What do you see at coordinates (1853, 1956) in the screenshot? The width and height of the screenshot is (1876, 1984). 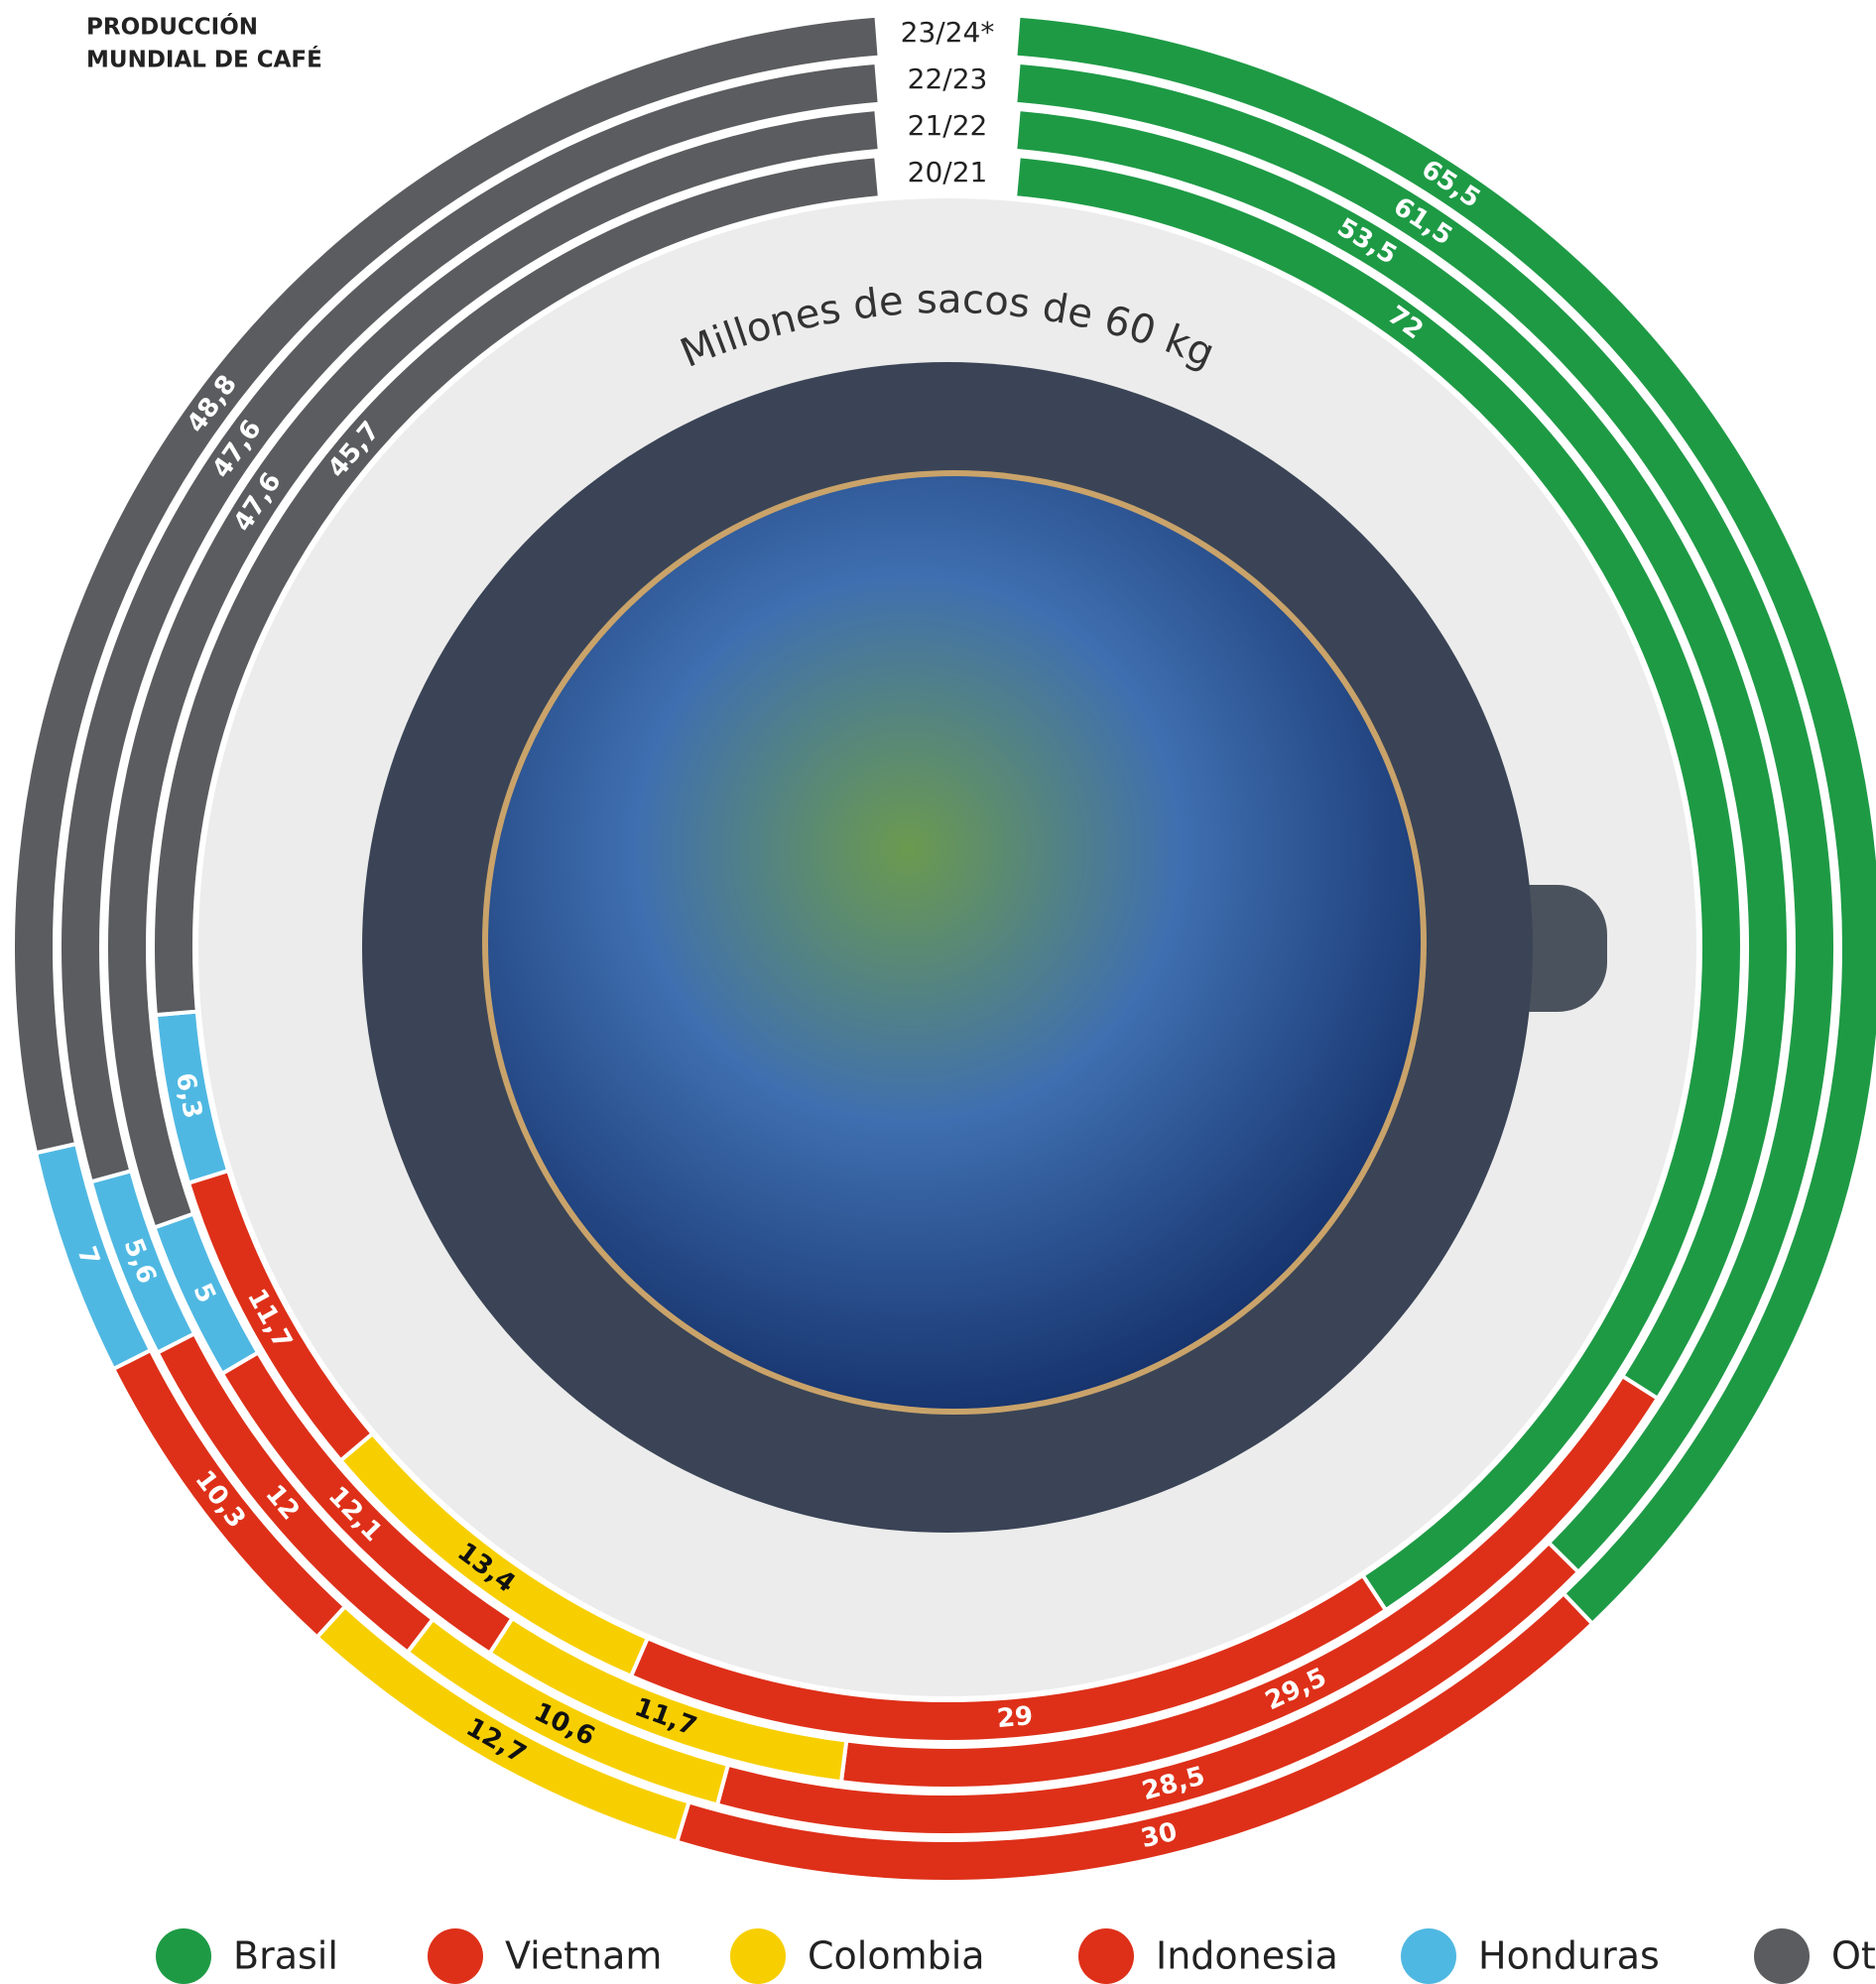 I see `legend-label: Otros` at bounding box center [1853, 1956].